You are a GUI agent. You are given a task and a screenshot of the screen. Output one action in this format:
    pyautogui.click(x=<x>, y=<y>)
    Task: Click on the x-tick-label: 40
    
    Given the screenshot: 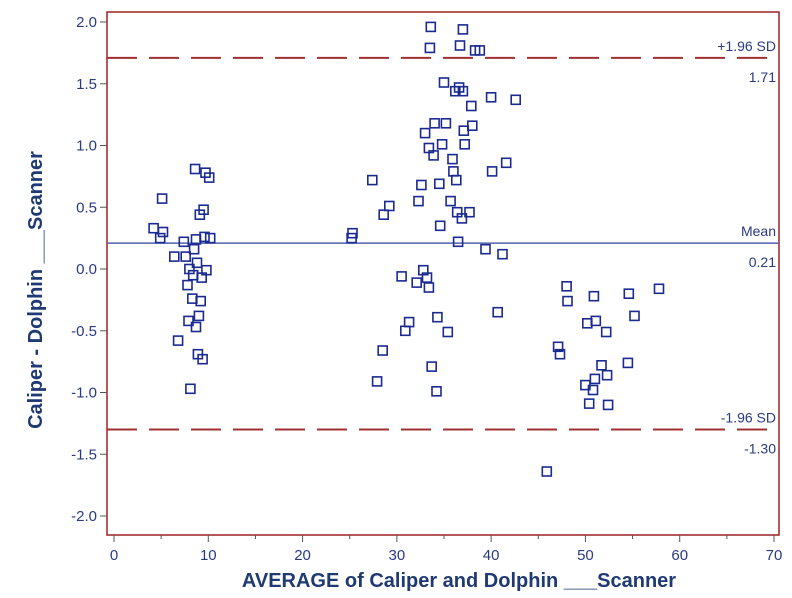 What is the action you would take?
    pyautogui.click(x=491, y=555)
    